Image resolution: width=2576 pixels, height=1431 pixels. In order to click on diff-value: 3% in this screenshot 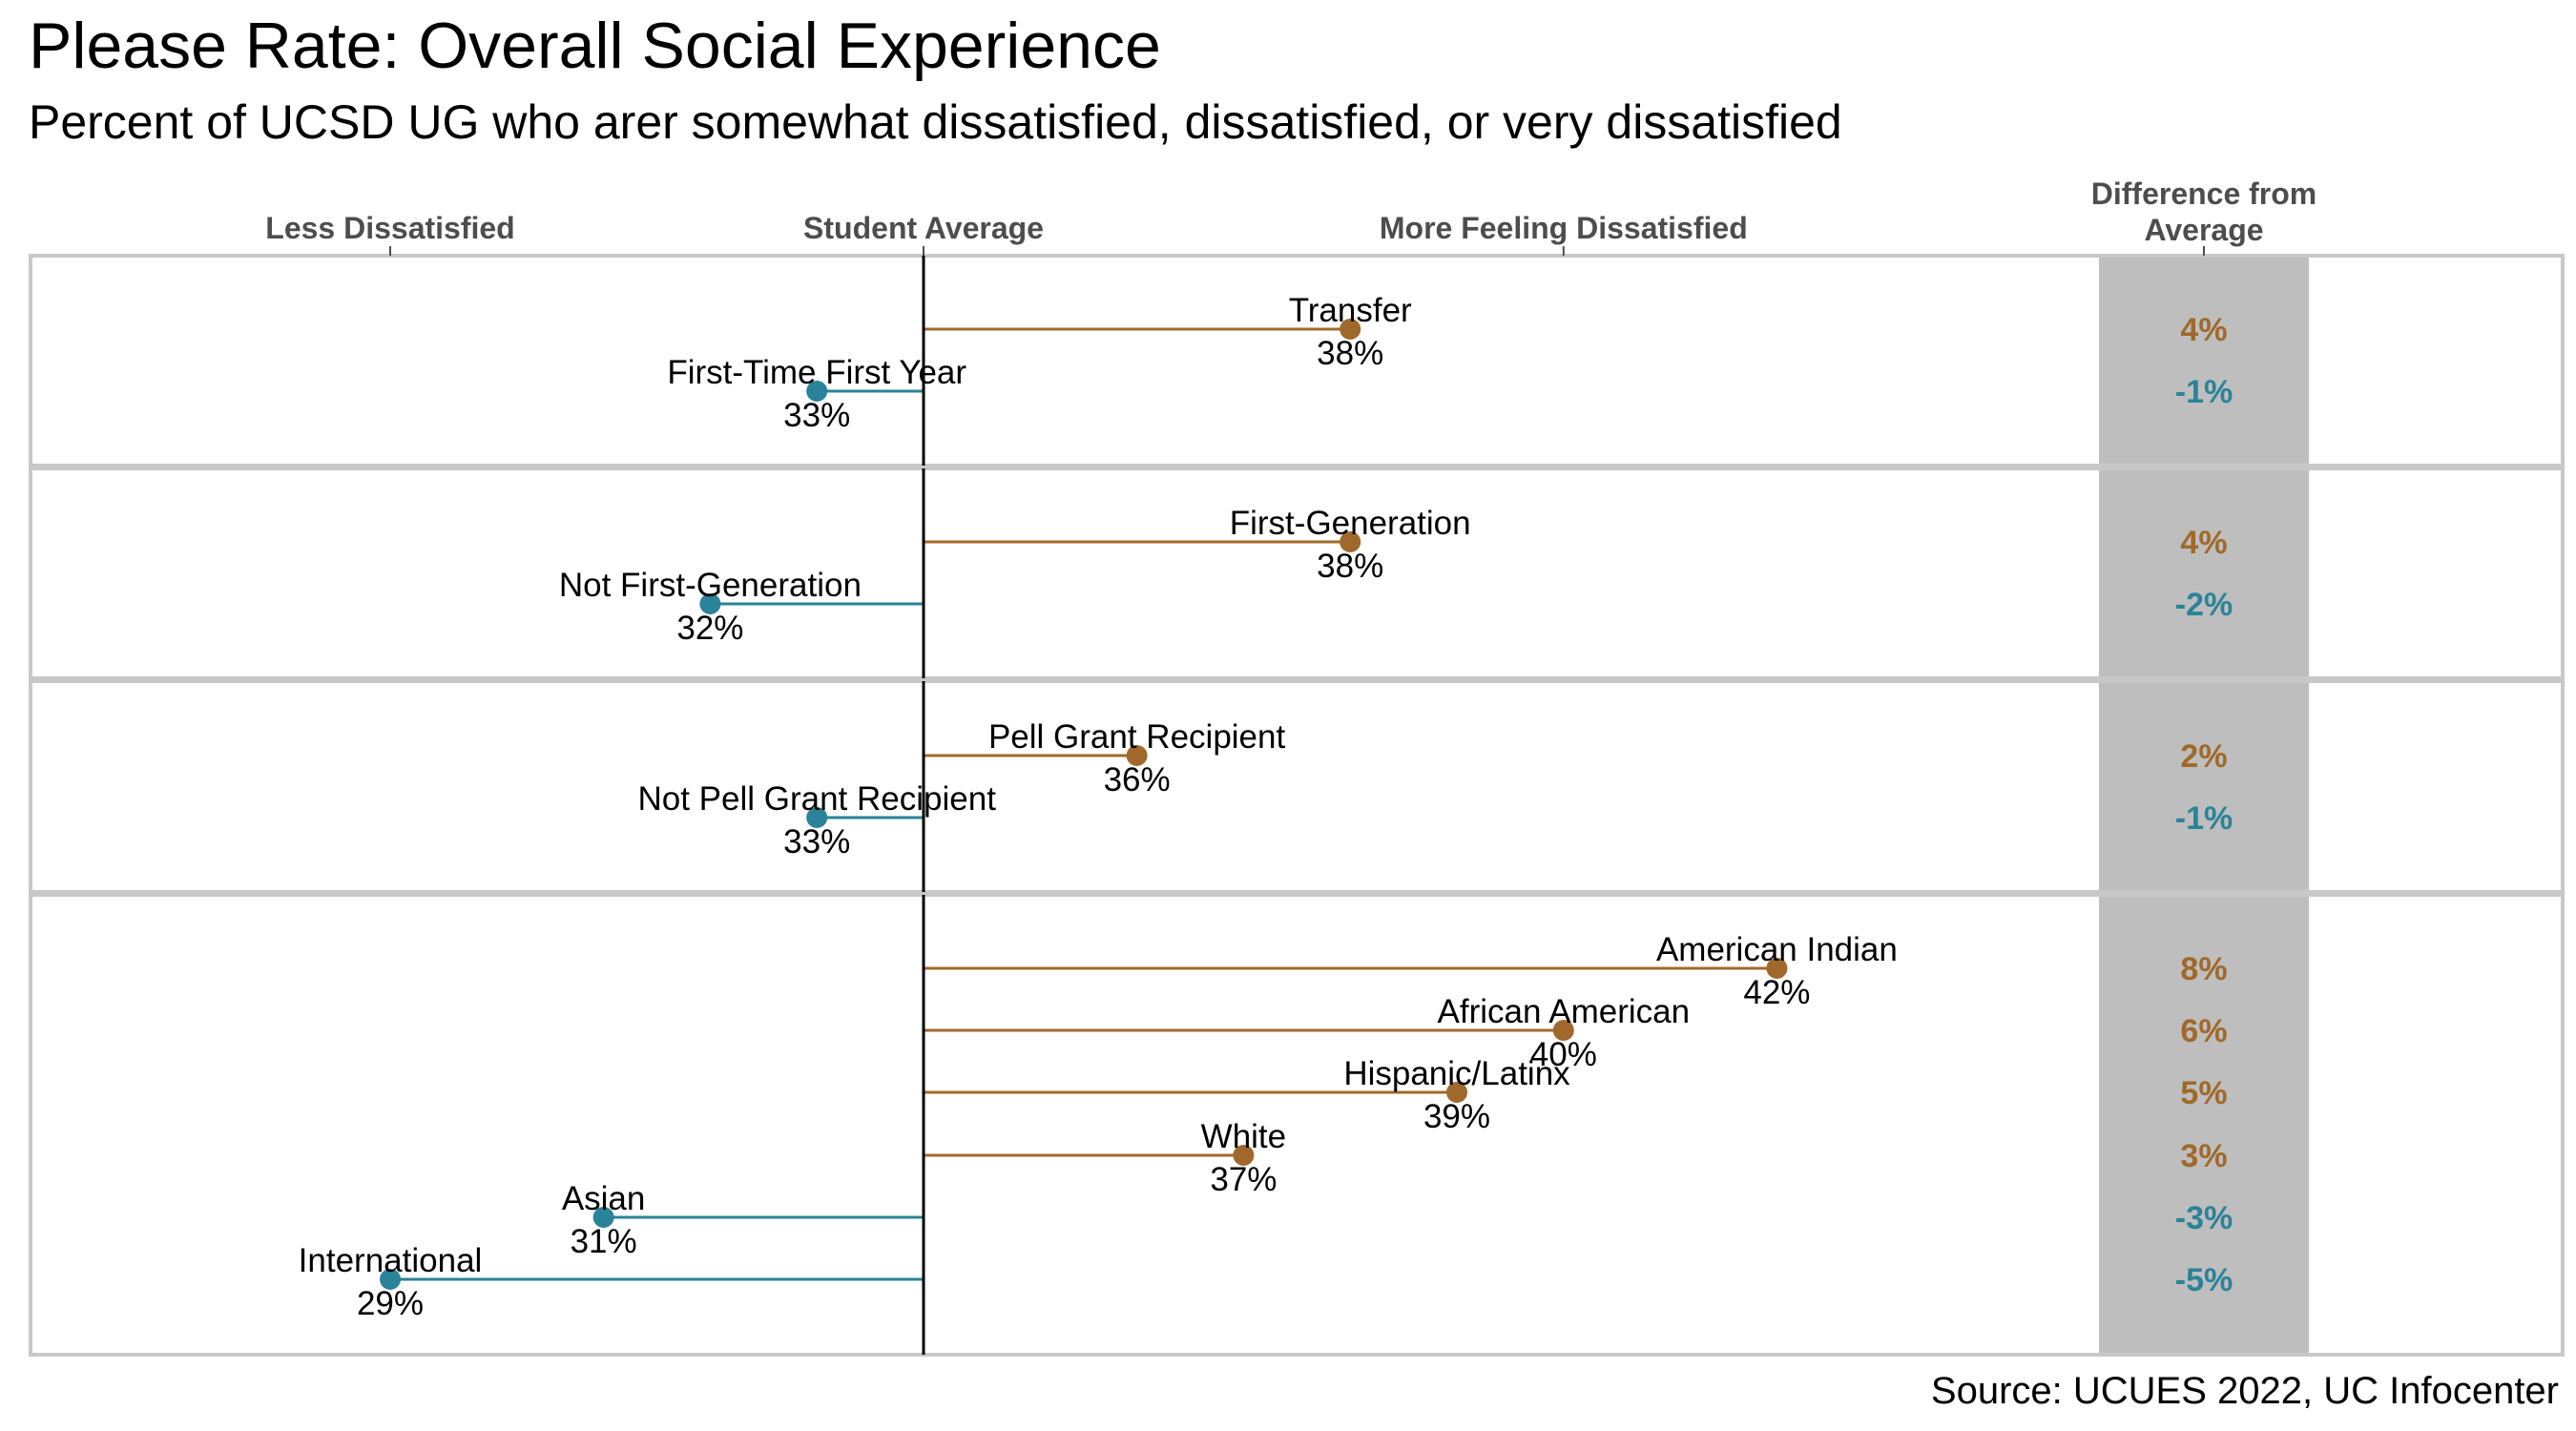, I will do `click(2203, 1156)`.